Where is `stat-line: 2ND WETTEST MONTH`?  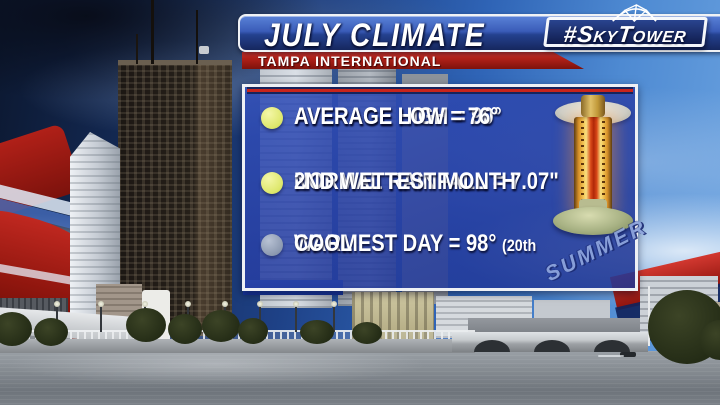 stat-line: 2ND WETTEST MONTH is located at coordinates (405, 181).